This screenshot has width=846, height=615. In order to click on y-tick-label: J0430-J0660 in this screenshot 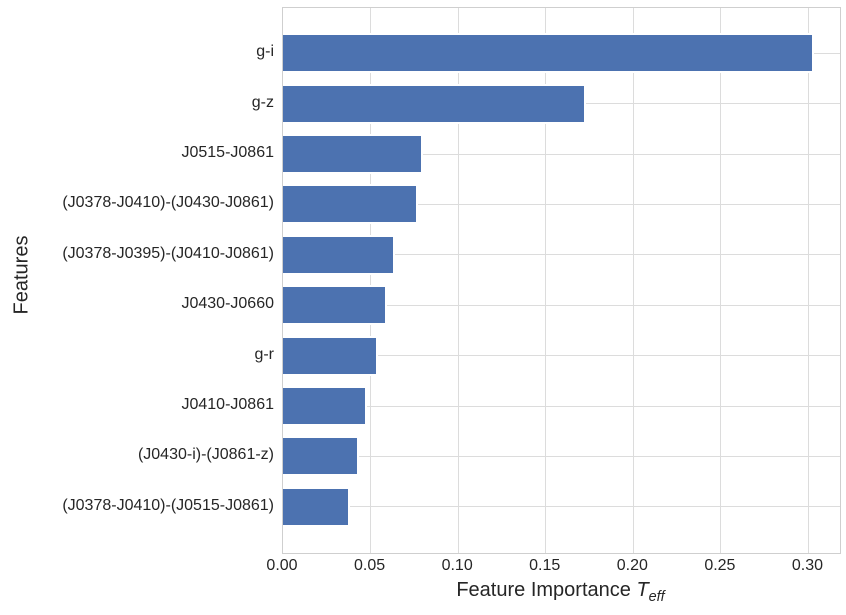, I will do `click(227, 304)`.